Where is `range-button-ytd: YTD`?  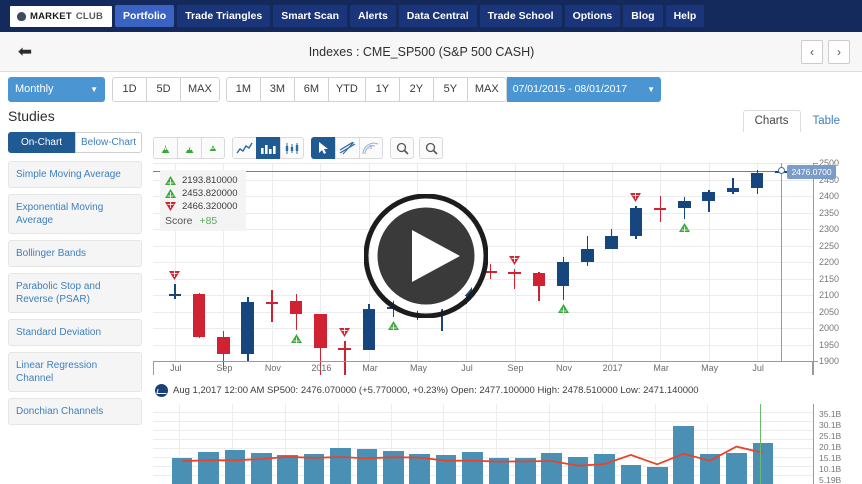
range-button-ytd: YTD is located at coordinates (346, 89).